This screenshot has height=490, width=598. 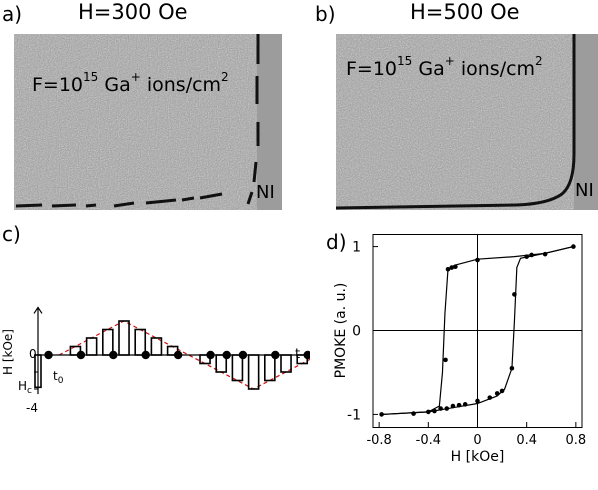 What do you see at coordinates (356, 332) in the screenshot?
I see `d-y-tick-label: 0` at bounding box center [356, 332].